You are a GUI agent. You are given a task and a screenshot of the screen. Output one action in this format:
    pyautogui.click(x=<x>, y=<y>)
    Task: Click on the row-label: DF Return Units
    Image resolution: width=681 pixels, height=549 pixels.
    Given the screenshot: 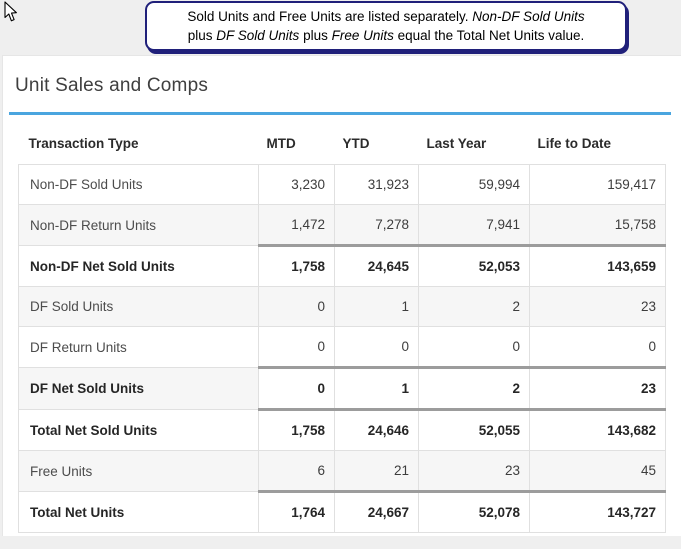 What is the action you would take?
    pyautogui.click(x=138, y=347)
    